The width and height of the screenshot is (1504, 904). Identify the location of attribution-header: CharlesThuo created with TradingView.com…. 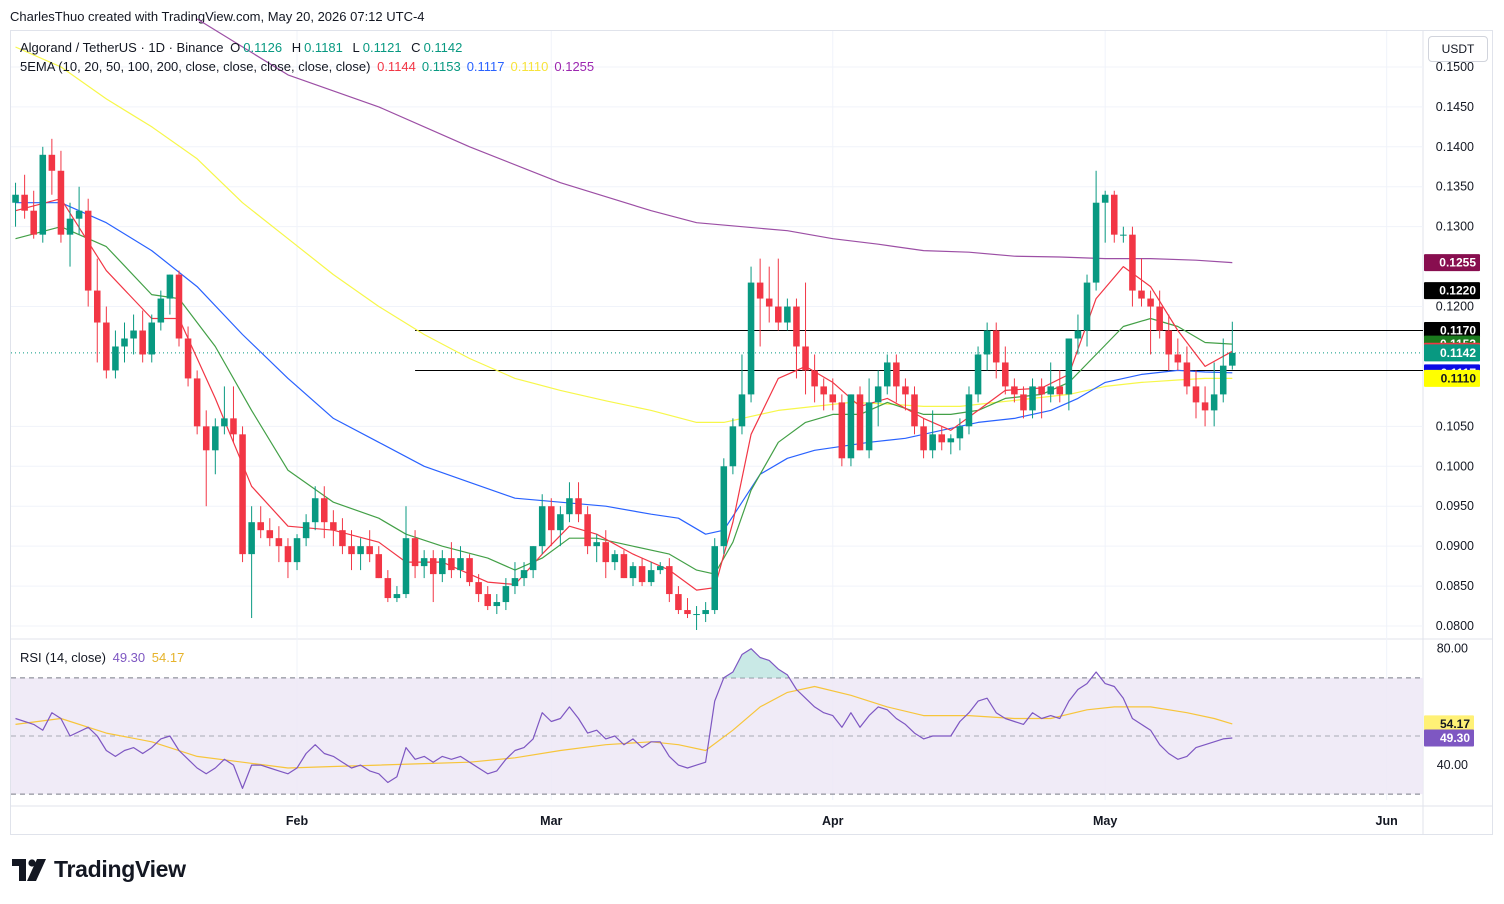
(217, 16).